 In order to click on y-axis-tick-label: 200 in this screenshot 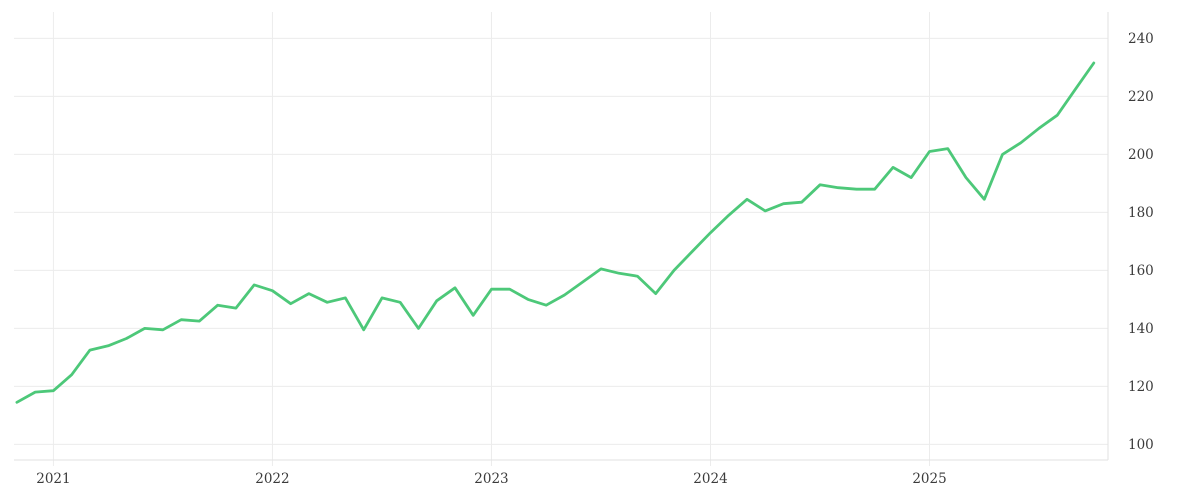, I will do `click(1141, 155)`.